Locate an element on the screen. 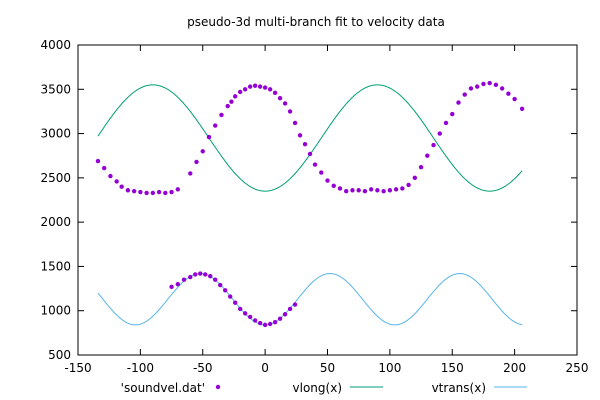 Image resolution: width=600 pixels, height=400 pixels. y-tick-label: 1500 is located at coordinates (55, 266).